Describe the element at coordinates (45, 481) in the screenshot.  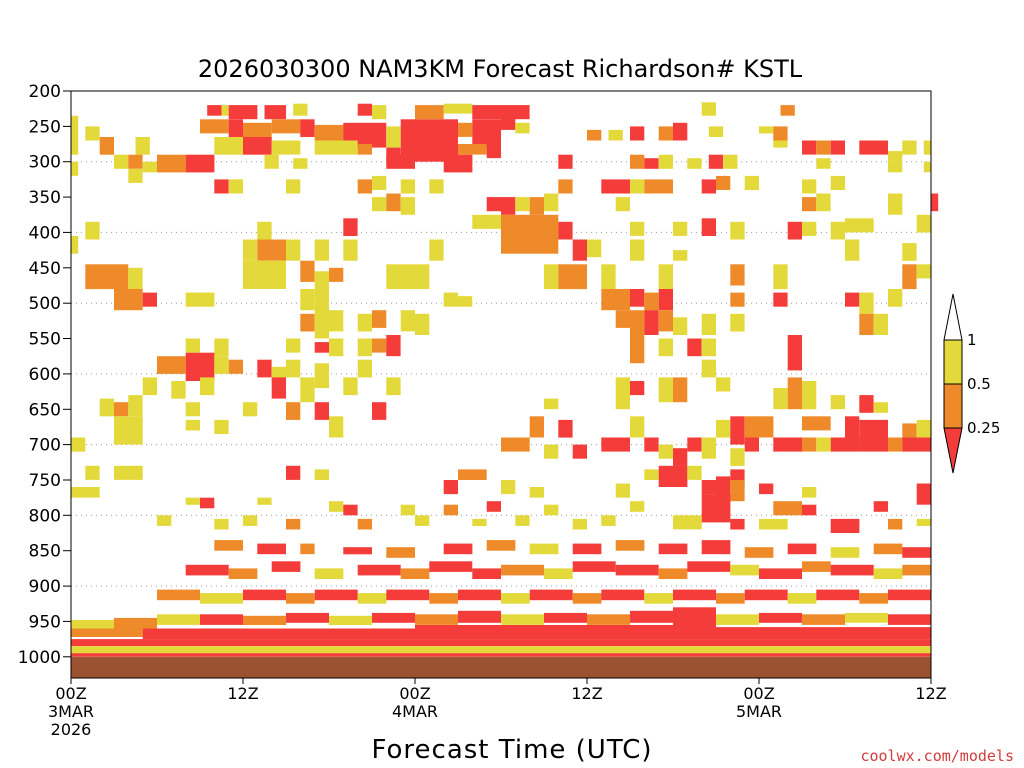
I see `y-tick-label: 750` at that location.